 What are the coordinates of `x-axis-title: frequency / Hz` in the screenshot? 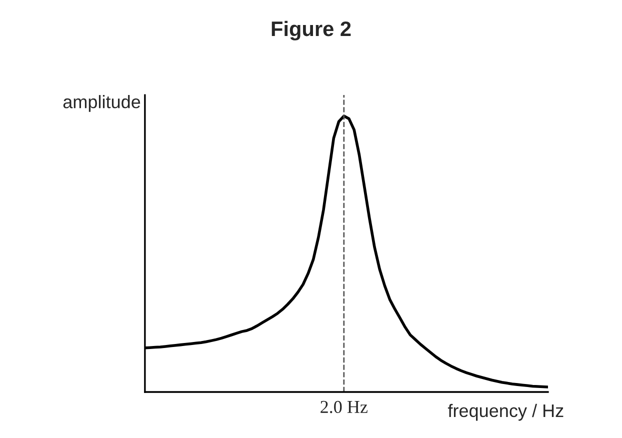 It's located at (506, 412).